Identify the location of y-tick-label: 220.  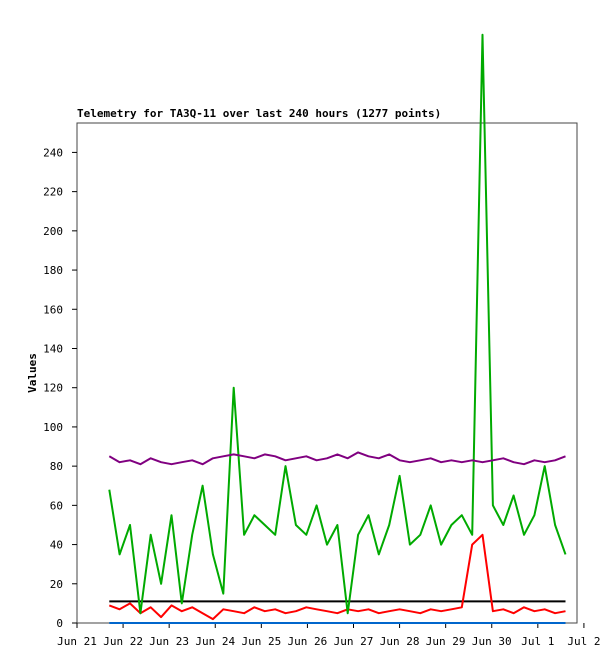
(53, 192).